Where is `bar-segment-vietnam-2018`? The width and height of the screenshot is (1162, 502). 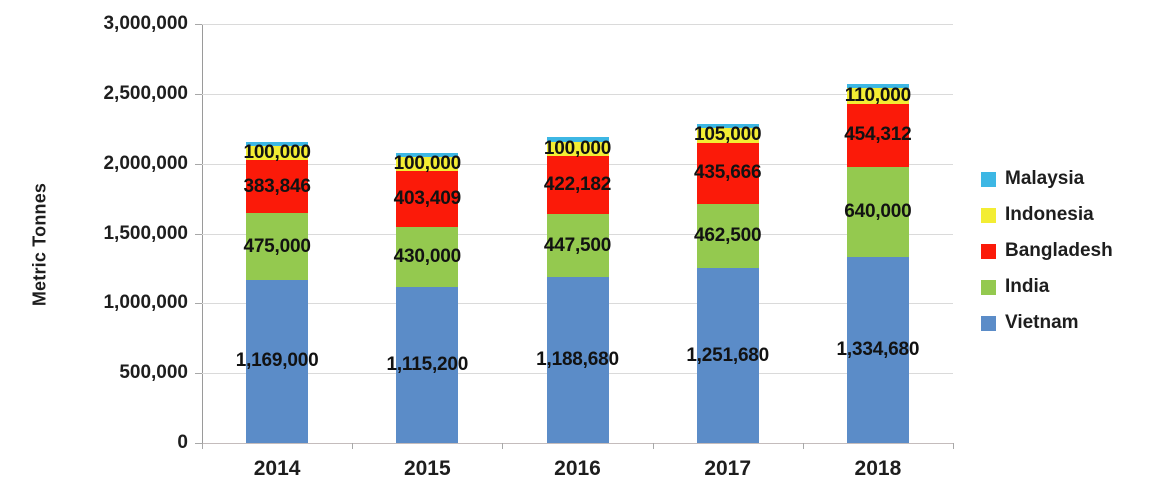
bar-segment-vietnam-2018 is located at coordinates (877, 349).